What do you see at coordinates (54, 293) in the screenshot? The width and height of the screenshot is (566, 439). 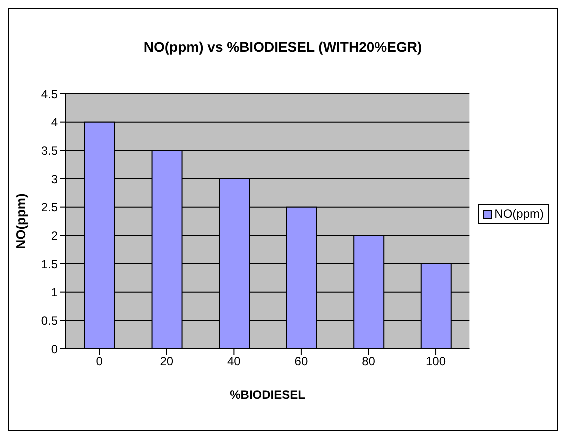 I see `y-tick-label: 1` at bounding box center [54, 293].